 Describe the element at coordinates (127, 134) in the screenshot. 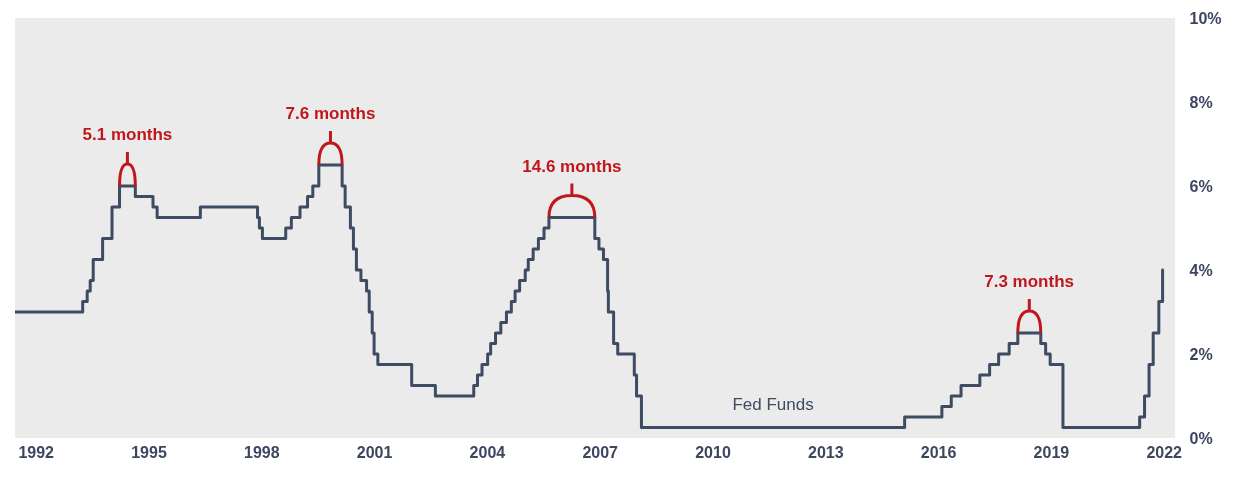

I see `annotation: 5.1 months` at that location.